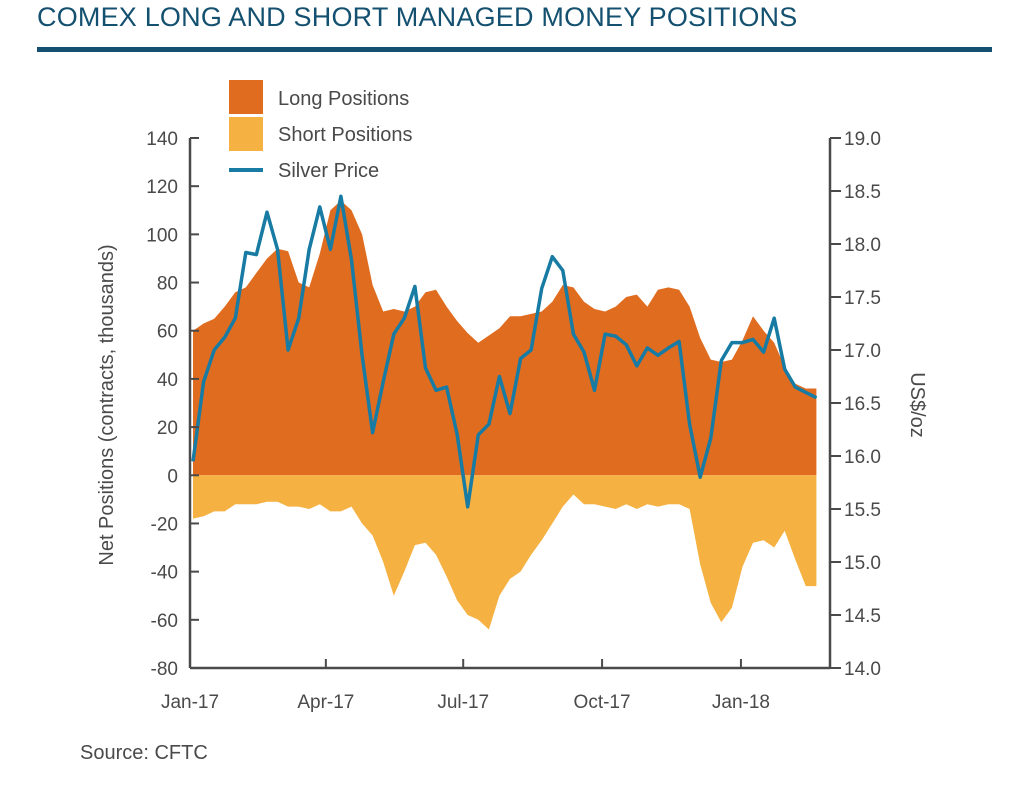  What do you see at coordinates (164, 524) in the screenshot?
I see `y-tick-label: -20` at bounding box center [164, 524].